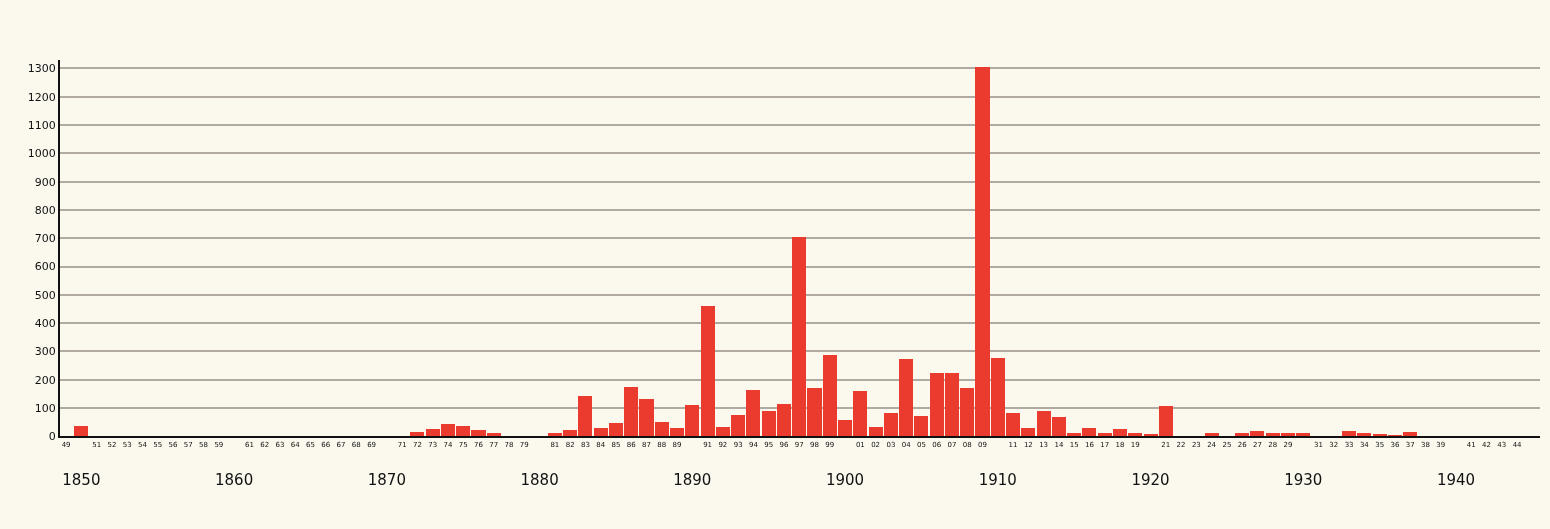 The width and height of the screenshot is (1550, 529). Describe the element at coordinates (45, 380) in the screenshot. I see `y-tick-label: 200` at that location.